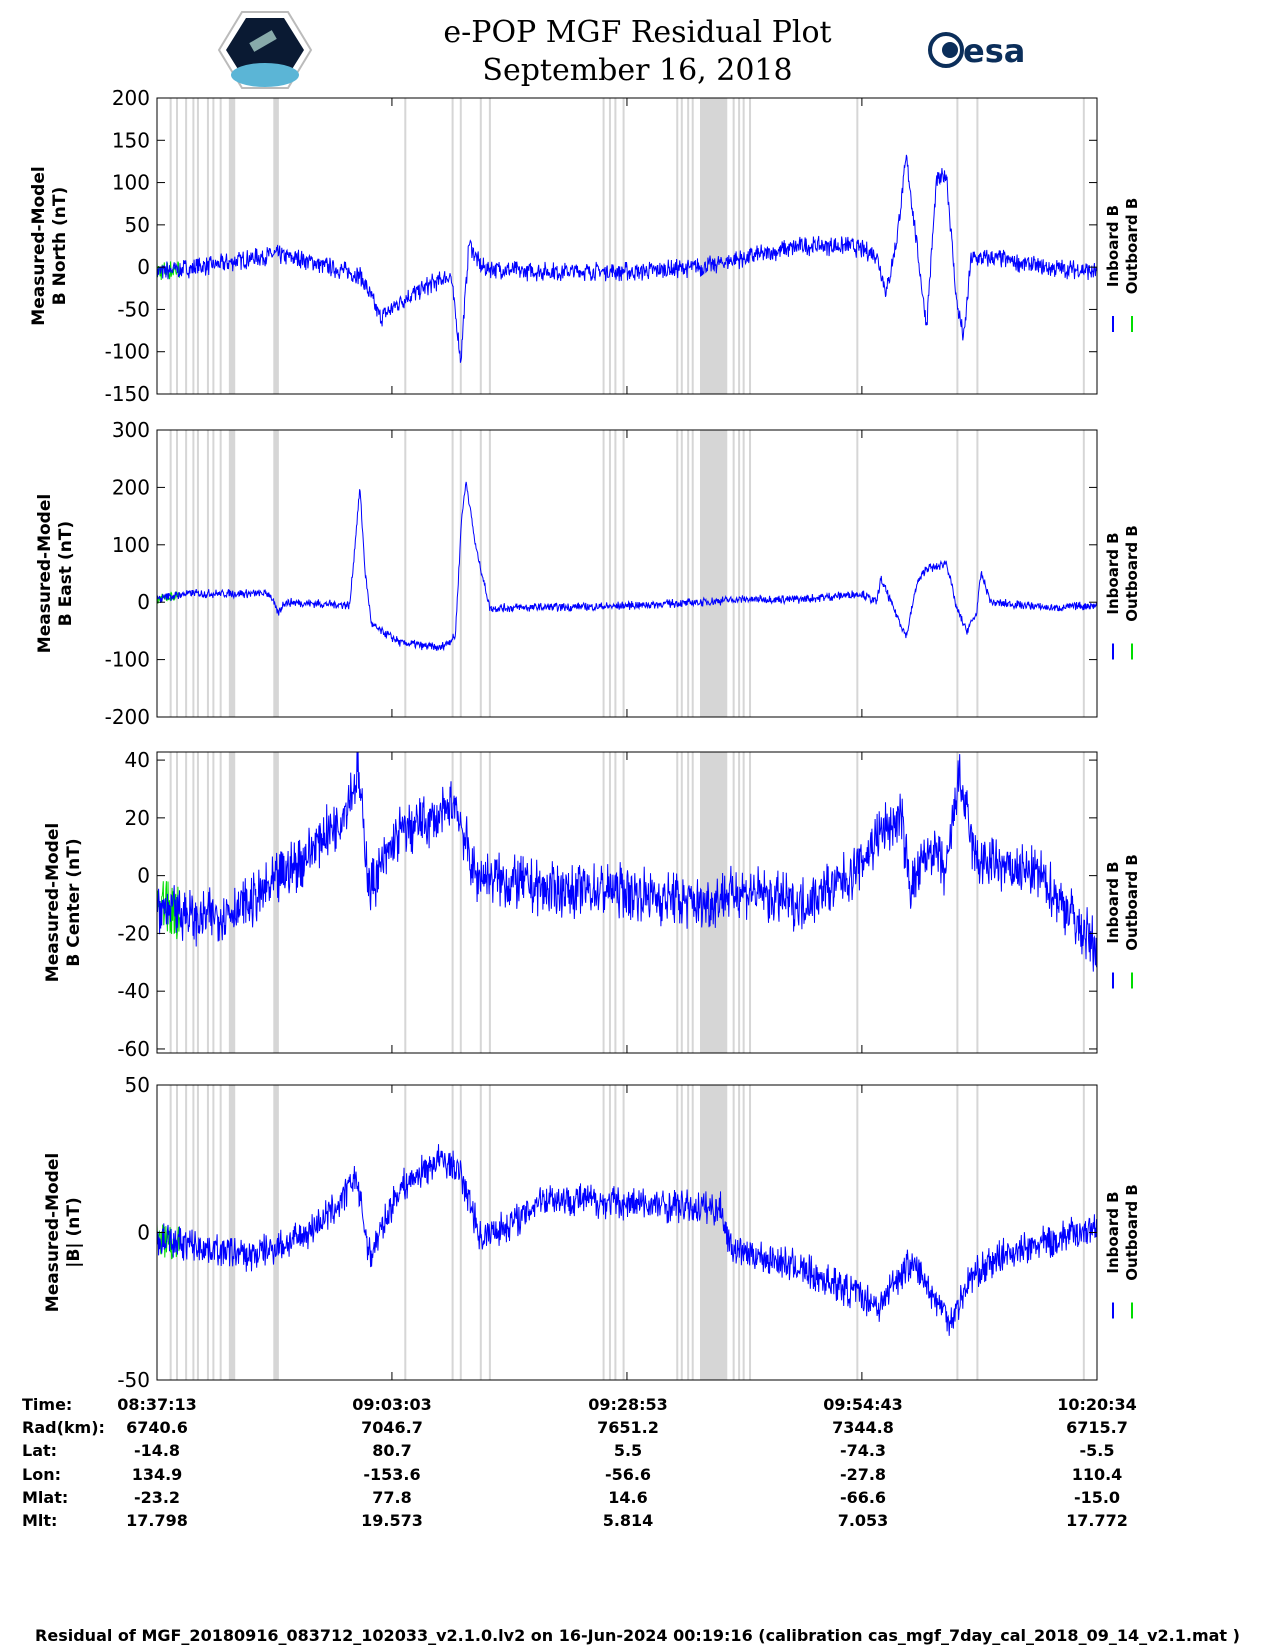 The width and height of the screenshot is (1275, 1650). I want to click on ephemeris-value: 77.8, so click(392, 1497).